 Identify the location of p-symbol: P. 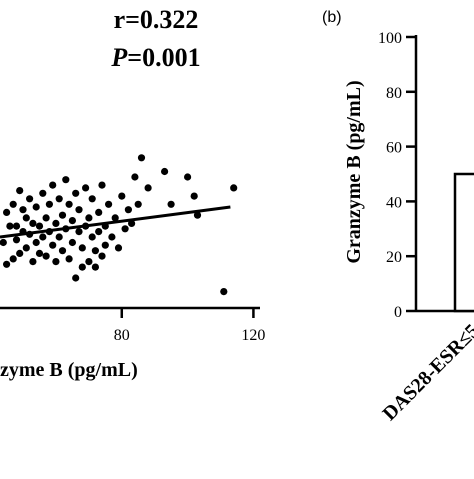
(119, 57).